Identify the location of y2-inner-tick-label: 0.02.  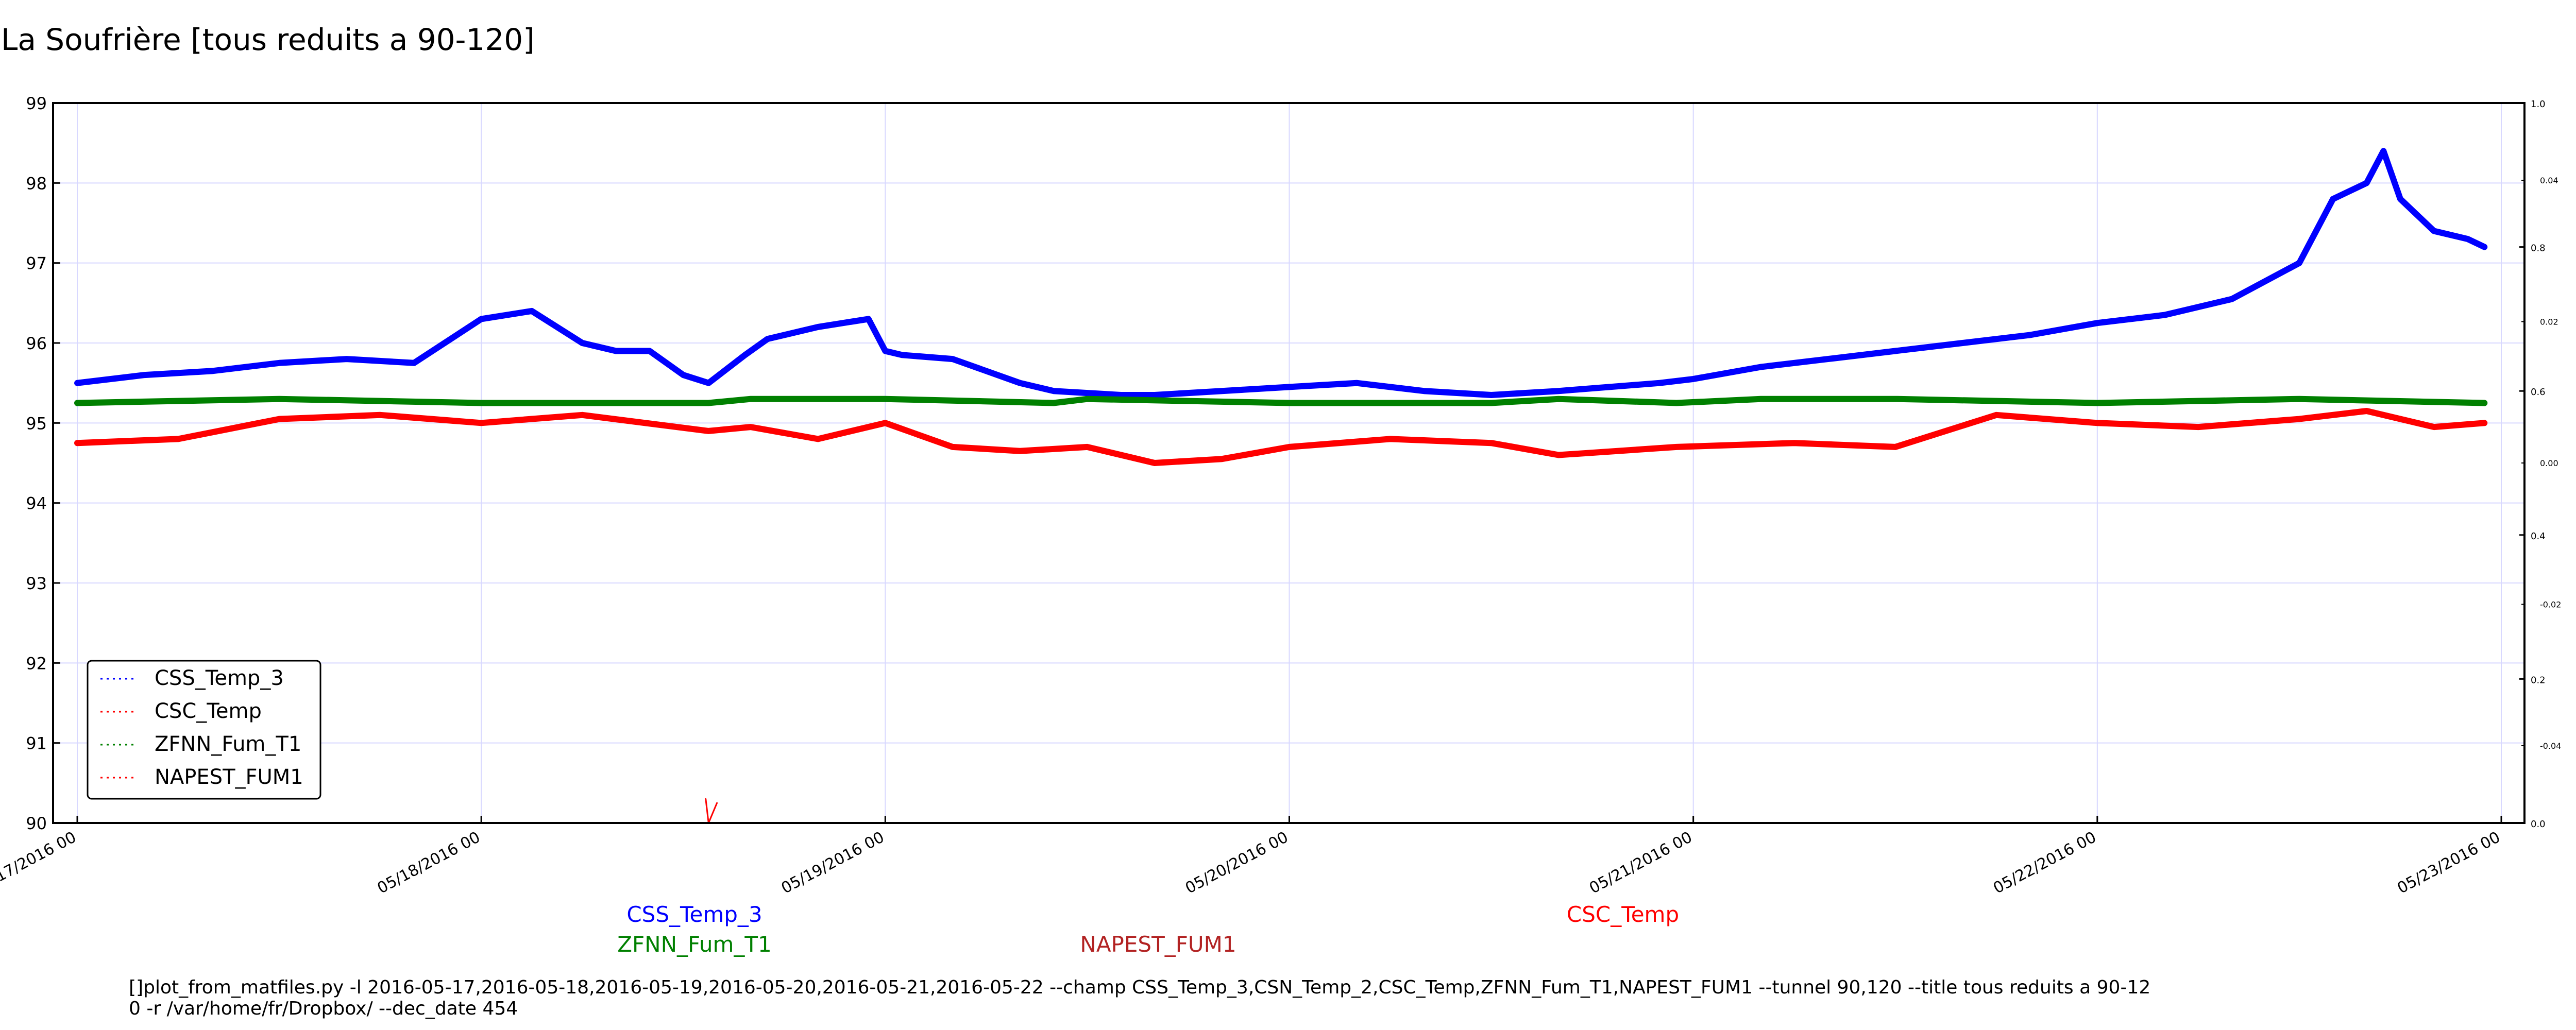
(2549, 322).